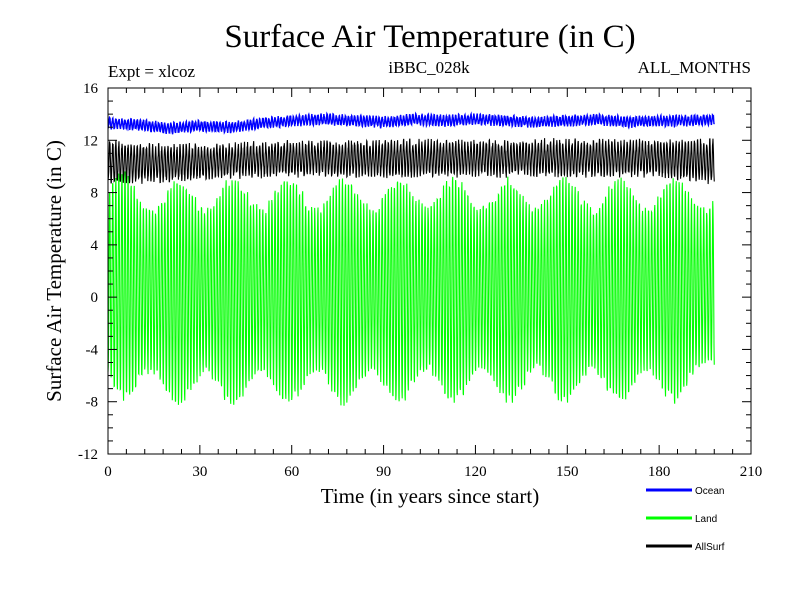 The width and height of the screenshot is (800, 600). What do you see at coordinates (429, 67) in the screenshot?
I see `run-label: iBBC_028k` at bounding box center [429, 67].